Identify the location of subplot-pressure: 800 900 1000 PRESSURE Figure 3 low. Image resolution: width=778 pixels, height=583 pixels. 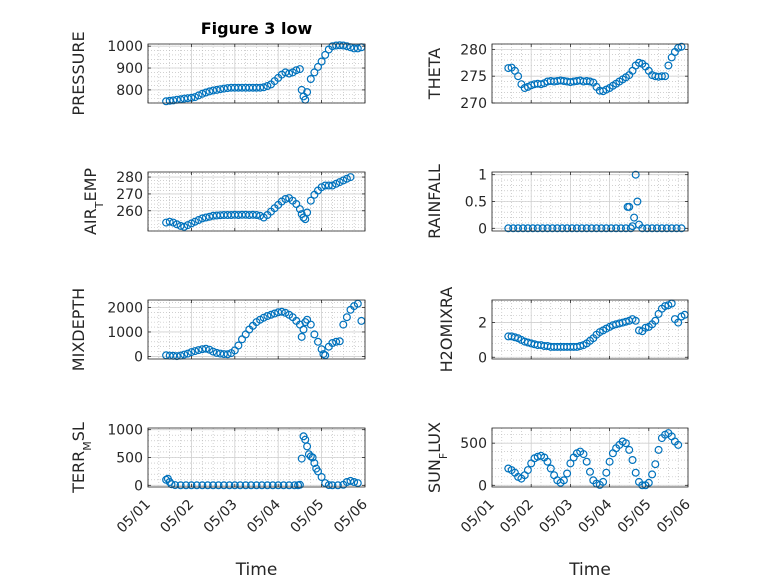
(217, 67).